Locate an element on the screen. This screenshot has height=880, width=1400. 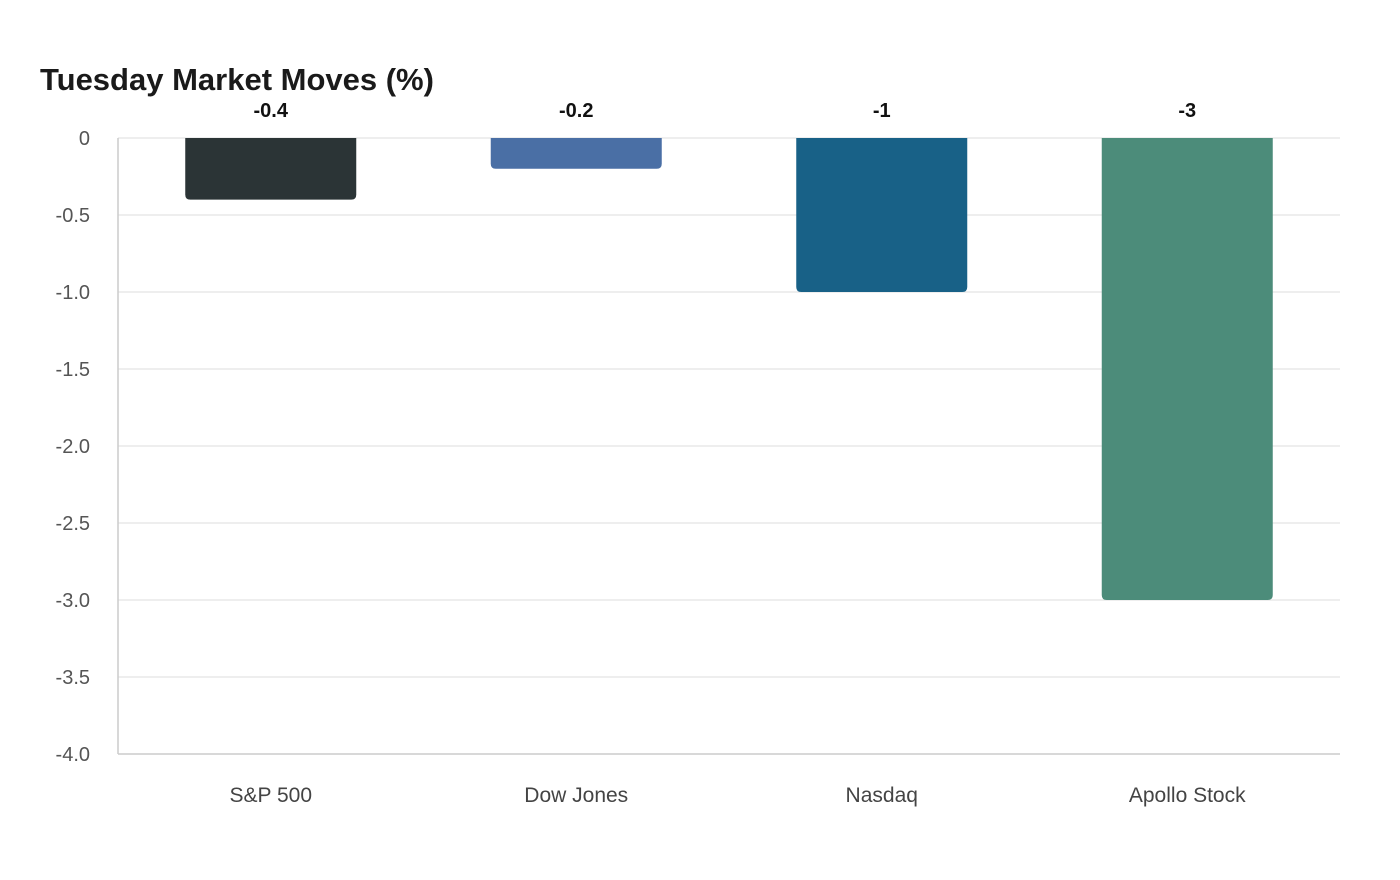
y-axis-tick-labels: 0 -0.5 -1.0 -1.5 -2.0 -2.5 -3.0 -3.5 -4.0 is located at coordinates (73, 447).